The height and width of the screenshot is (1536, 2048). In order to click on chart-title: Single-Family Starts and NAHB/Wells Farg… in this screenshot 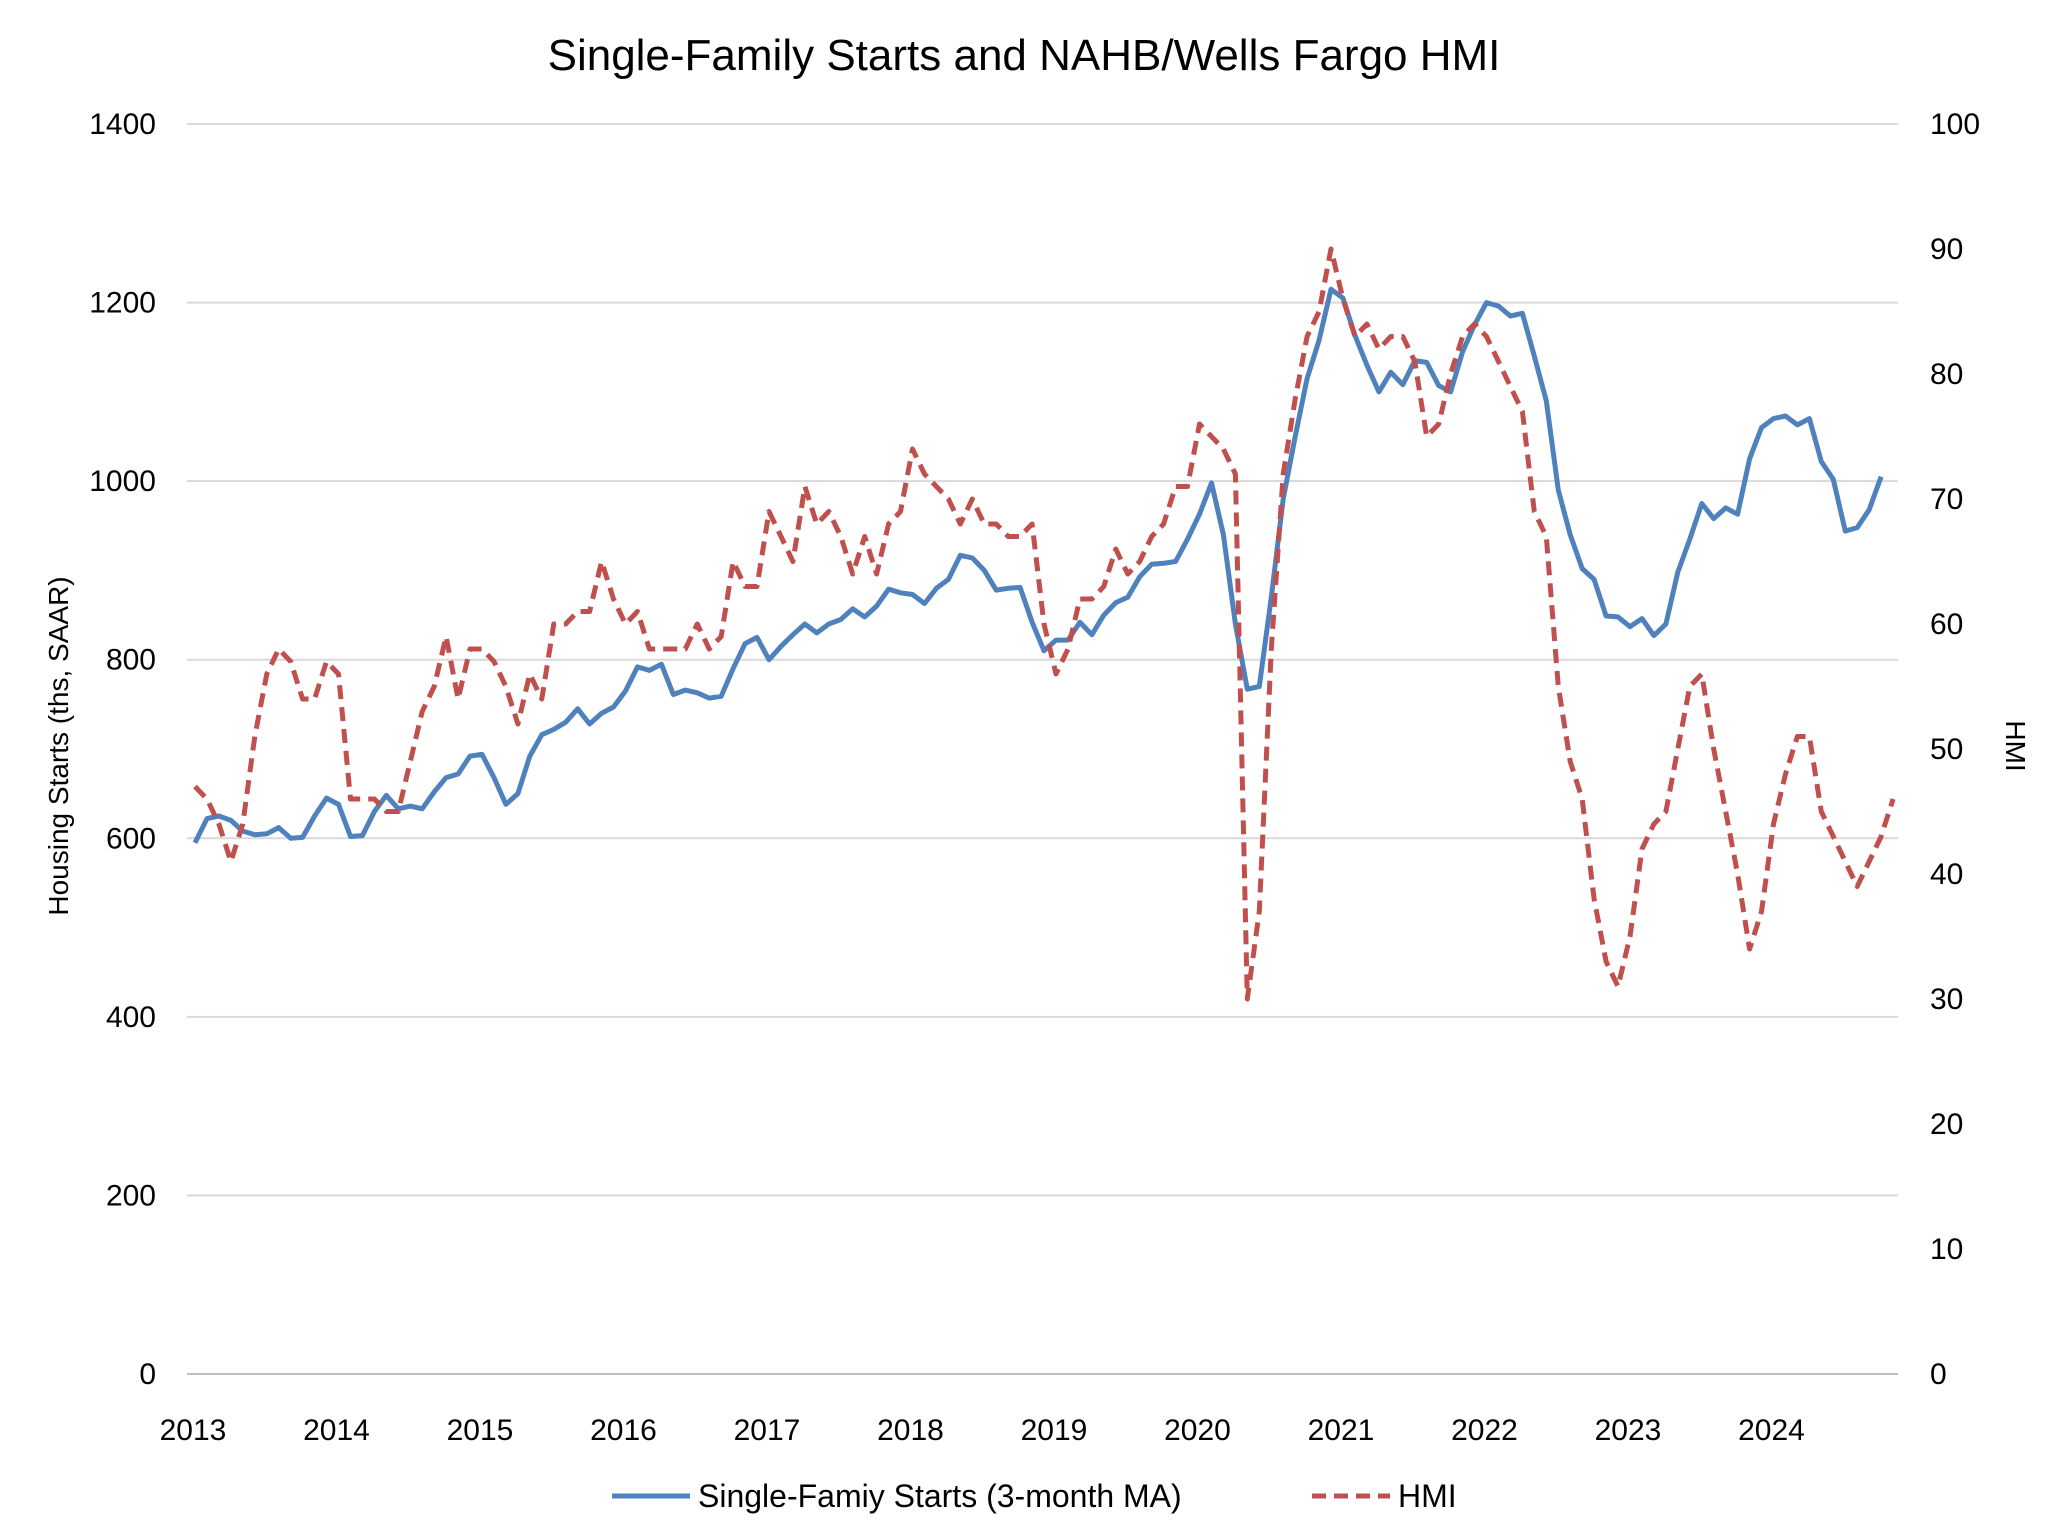, I will do `click(1024, 55)`.